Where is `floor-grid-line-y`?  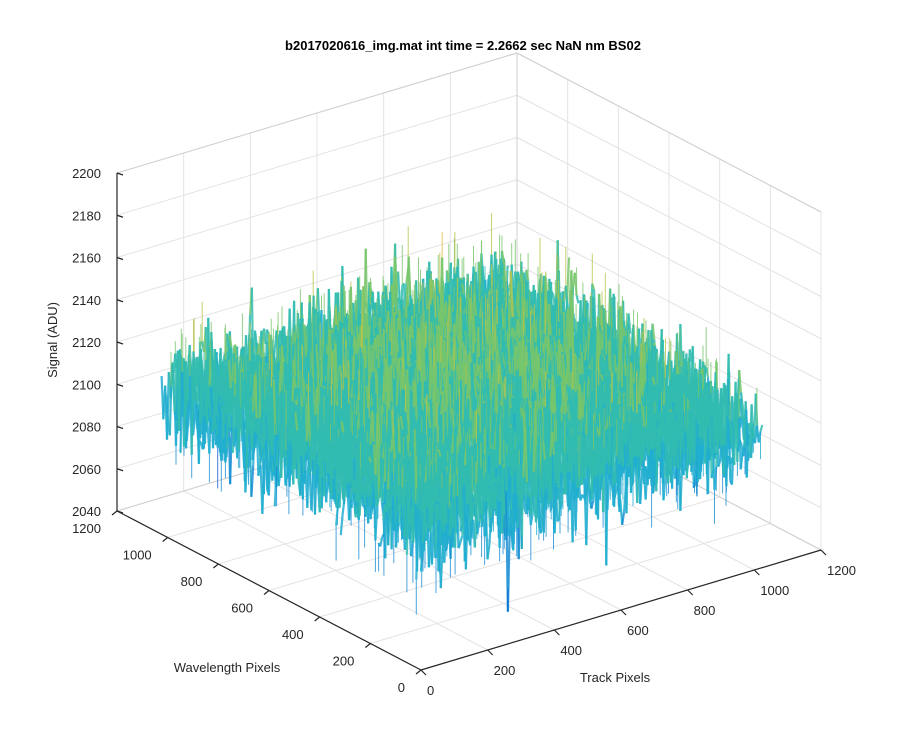 floor-grid-line-y is located at coordinates (570, 583).